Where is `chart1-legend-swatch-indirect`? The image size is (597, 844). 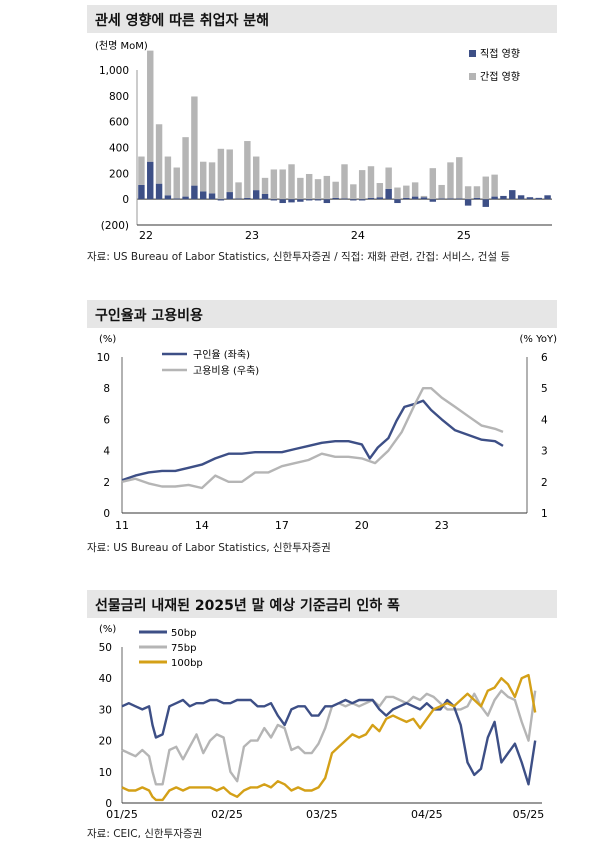 chart1-legend-swatch-indirect is located at coordinates (472, 76).